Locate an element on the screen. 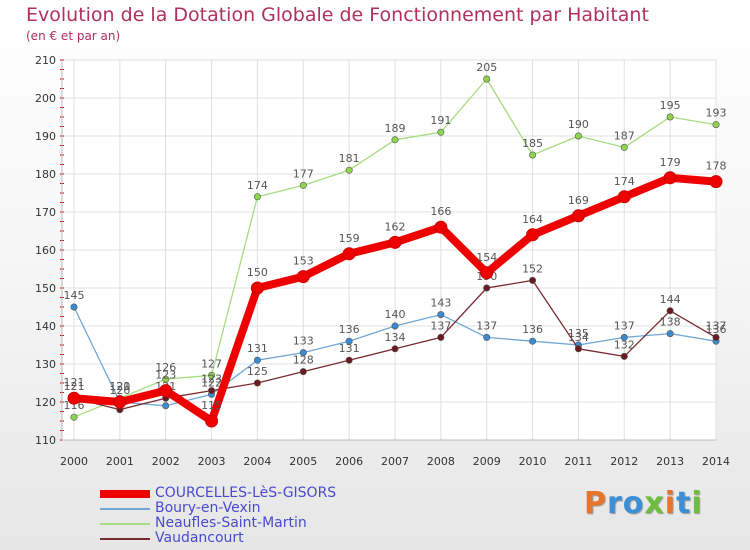 The image size is (750, 550). data-label: 164 is located at coordinates (532, 219).